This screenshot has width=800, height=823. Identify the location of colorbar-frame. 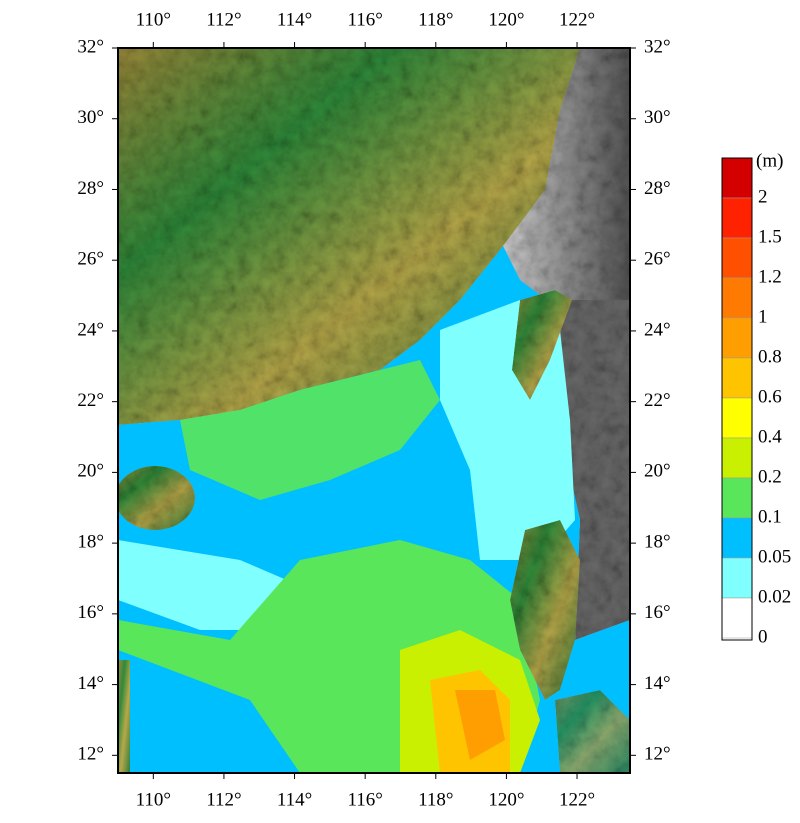
(737, 399).